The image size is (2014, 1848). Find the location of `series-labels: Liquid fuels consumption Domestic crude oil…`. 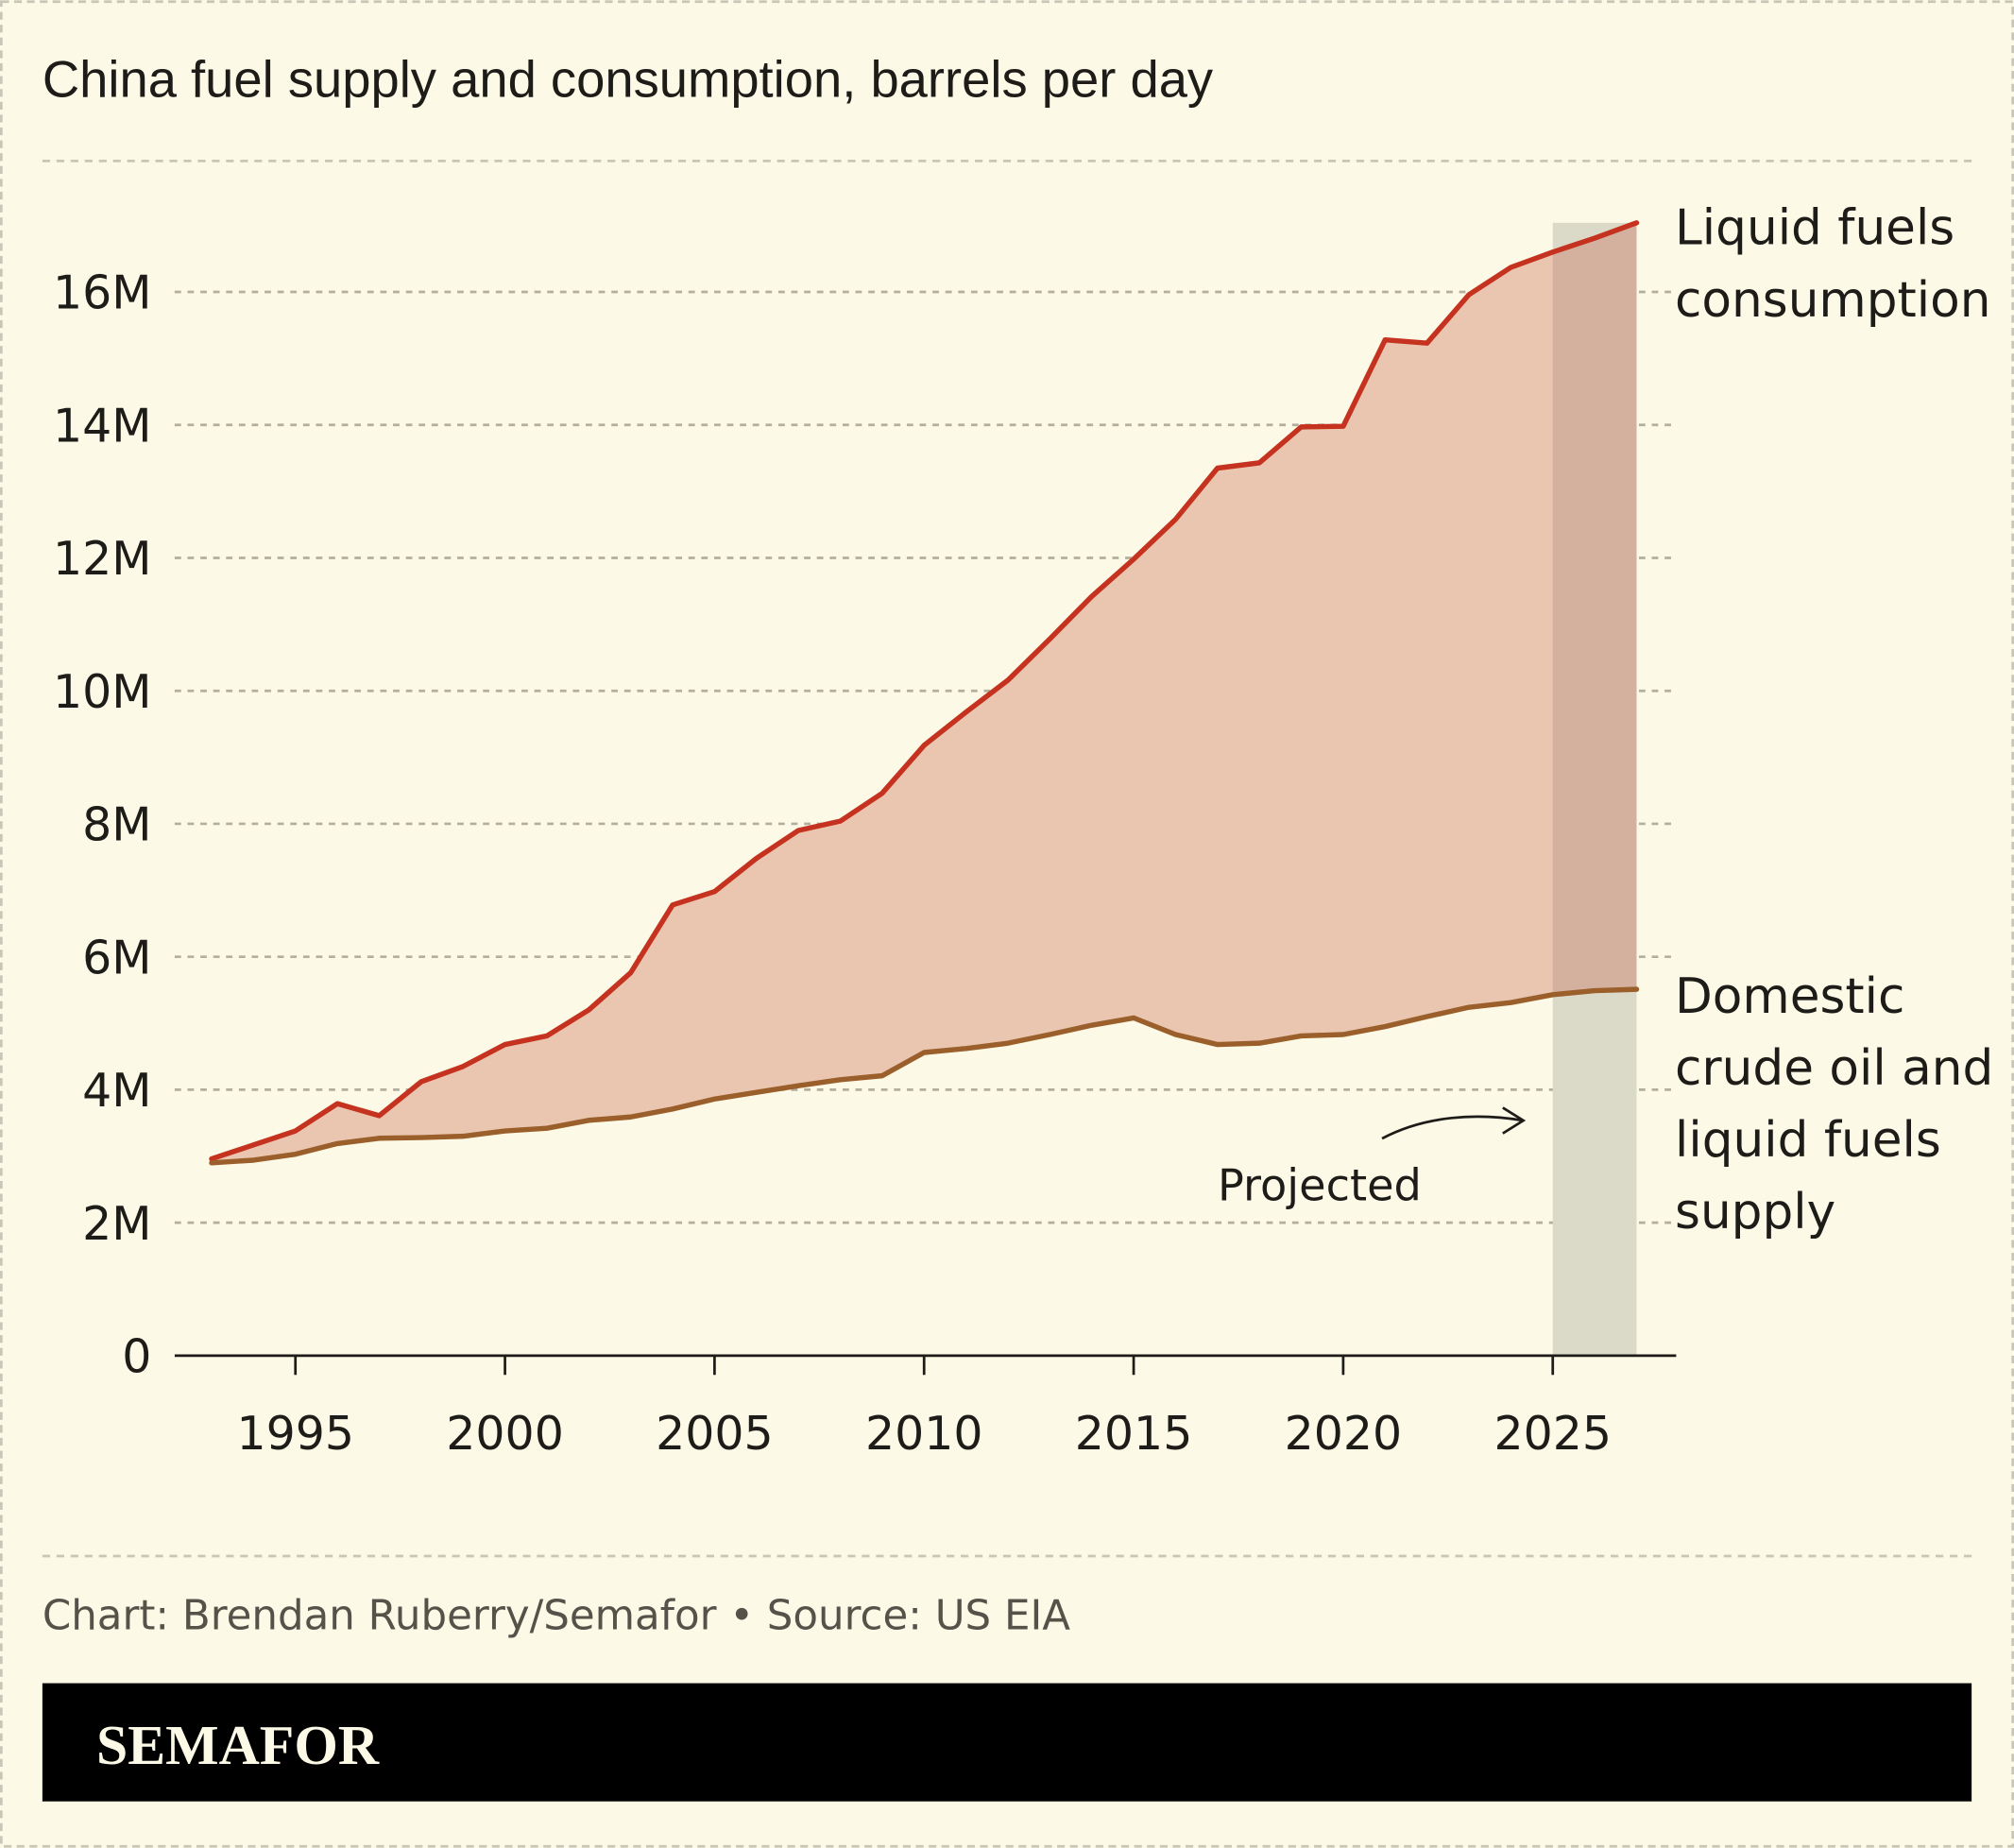

series-labels: Liquid fuels consumption Domestic crude oil… is located at coordinates (1834, 720).